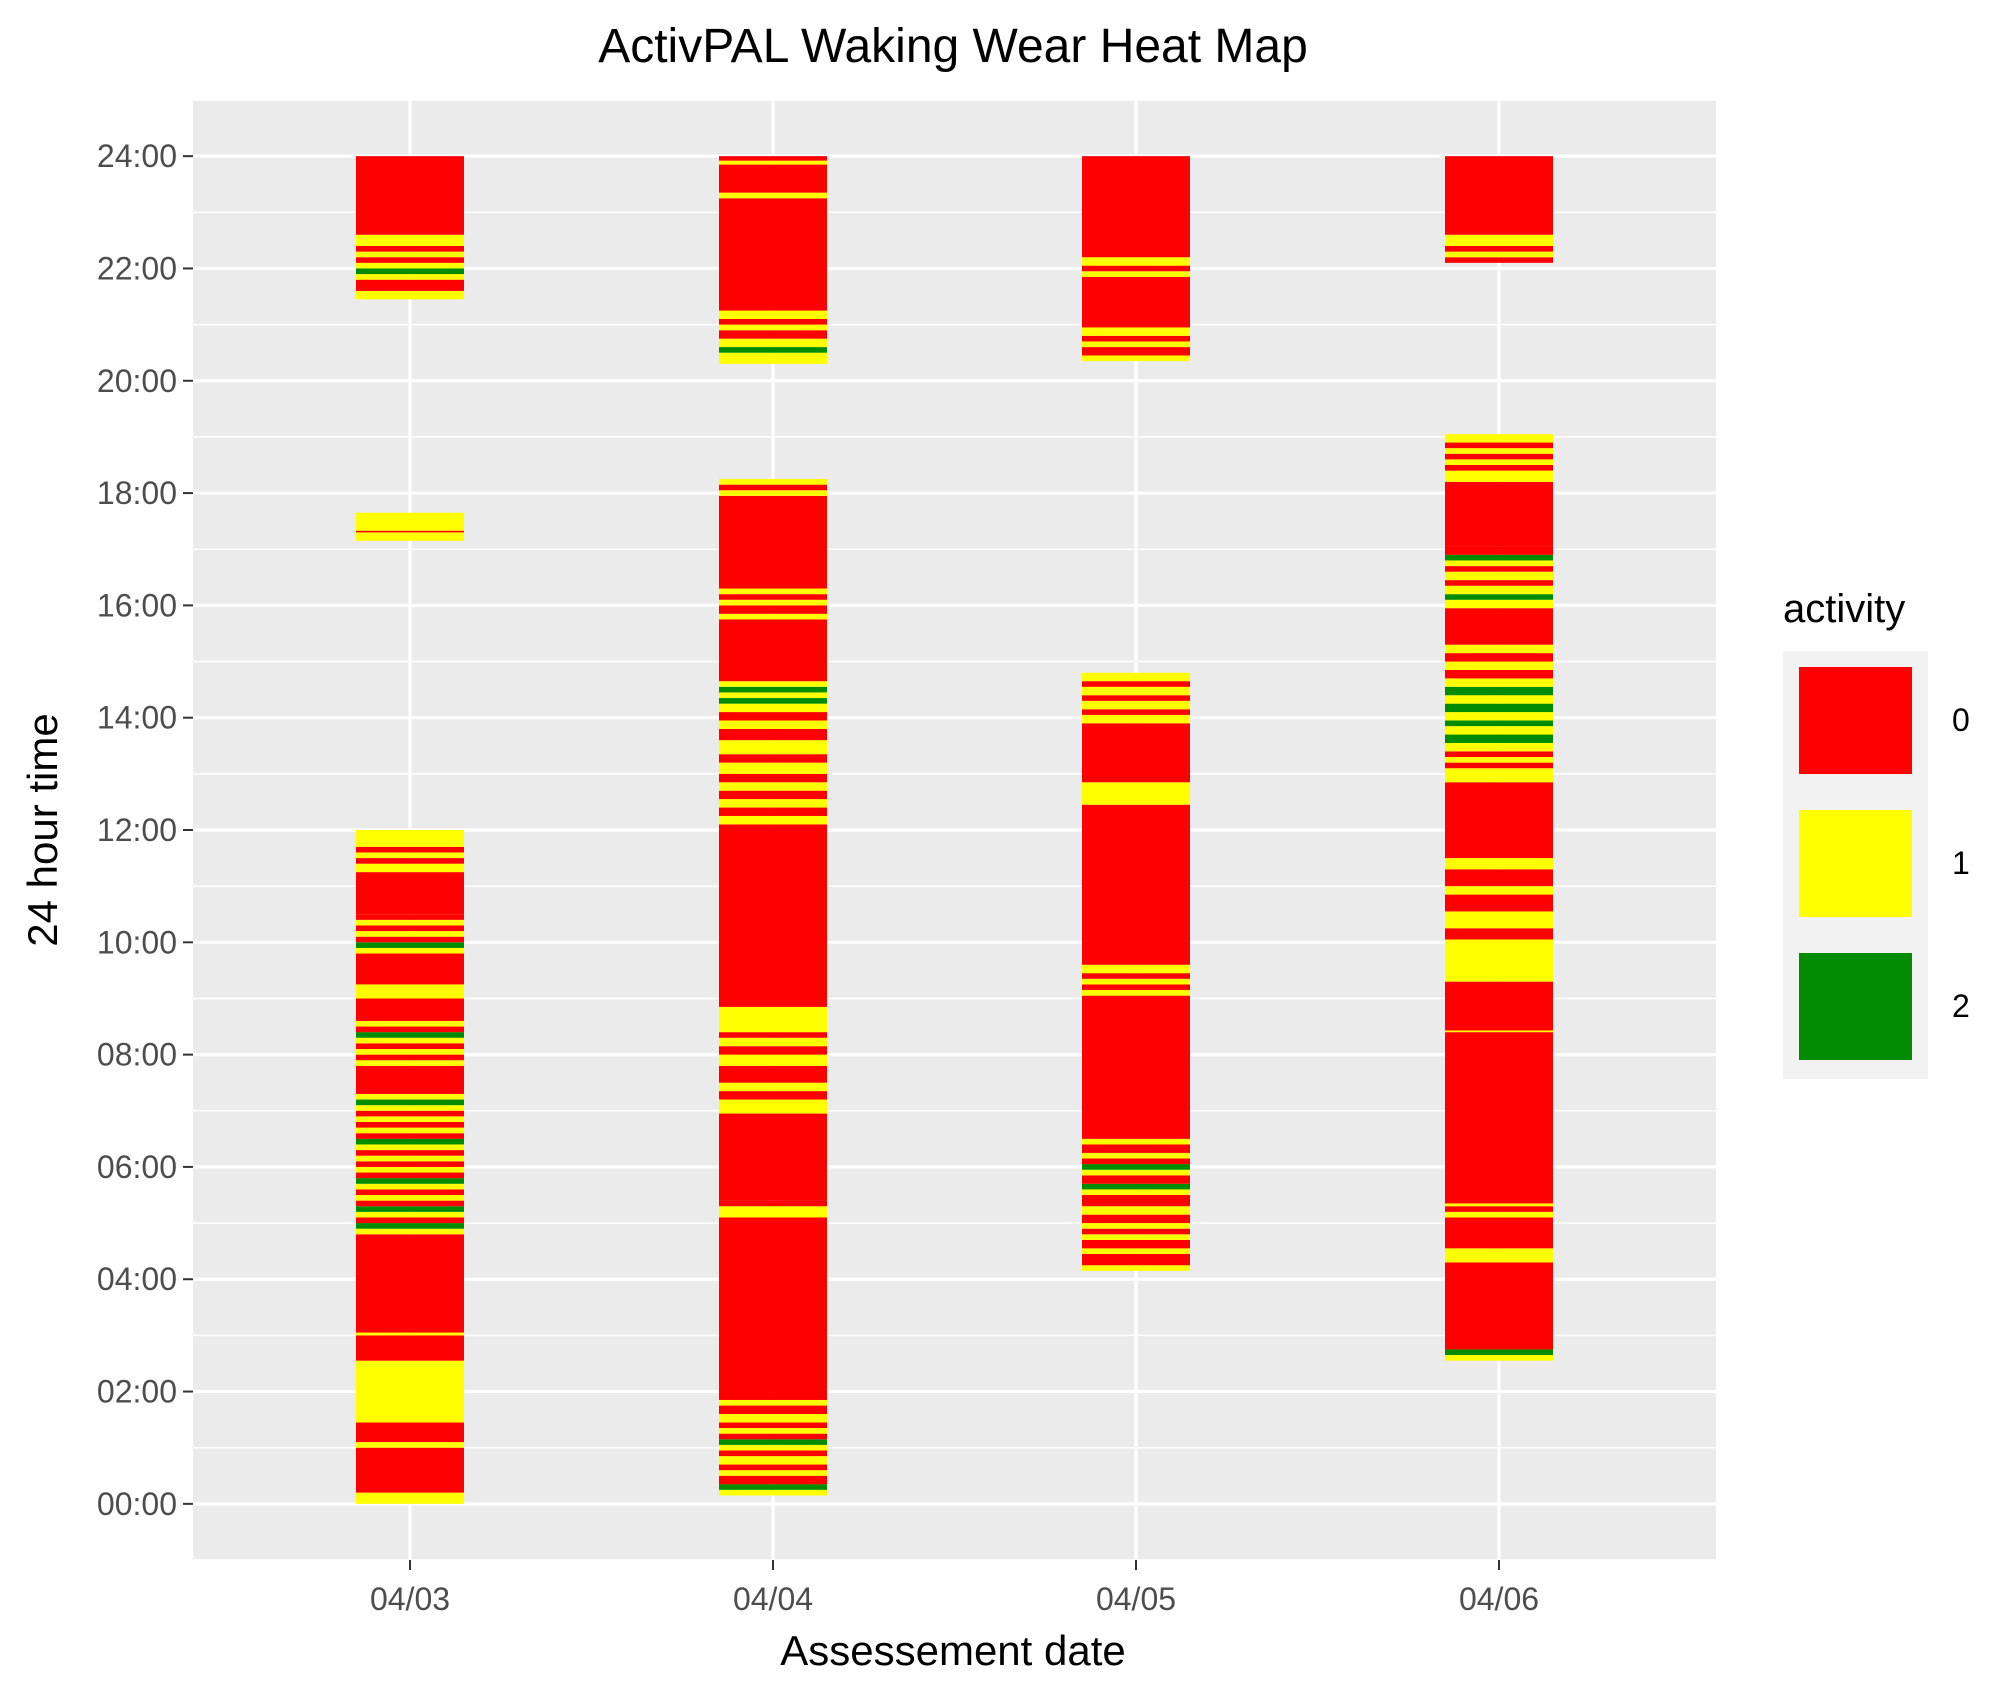 Image resolution: width=2003 pixels, height=1687 pixels. What do you see at coordinates (137, 1055) in the screenshot?
I see `y-tick-label: 08:00` at bounding box center [137, 1055].